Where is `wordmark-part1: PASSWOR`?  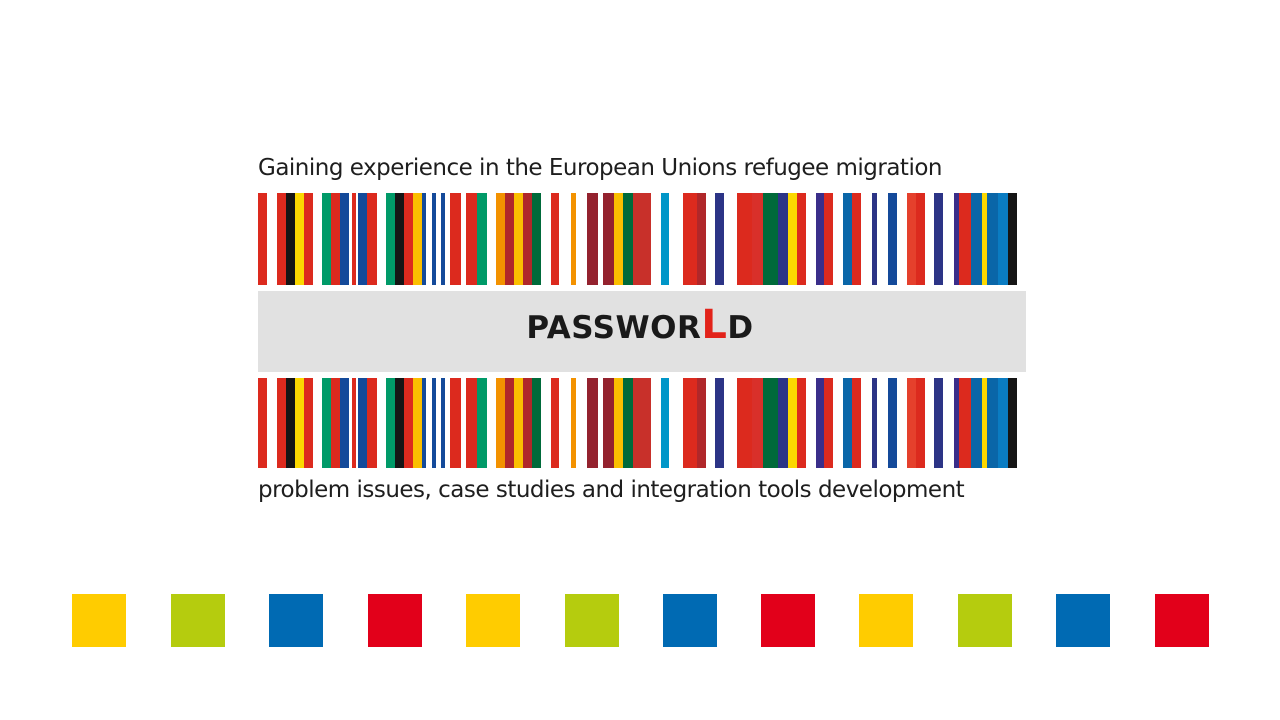
wordmark-part1: PASSWOR is located at coordinates (614, 328).